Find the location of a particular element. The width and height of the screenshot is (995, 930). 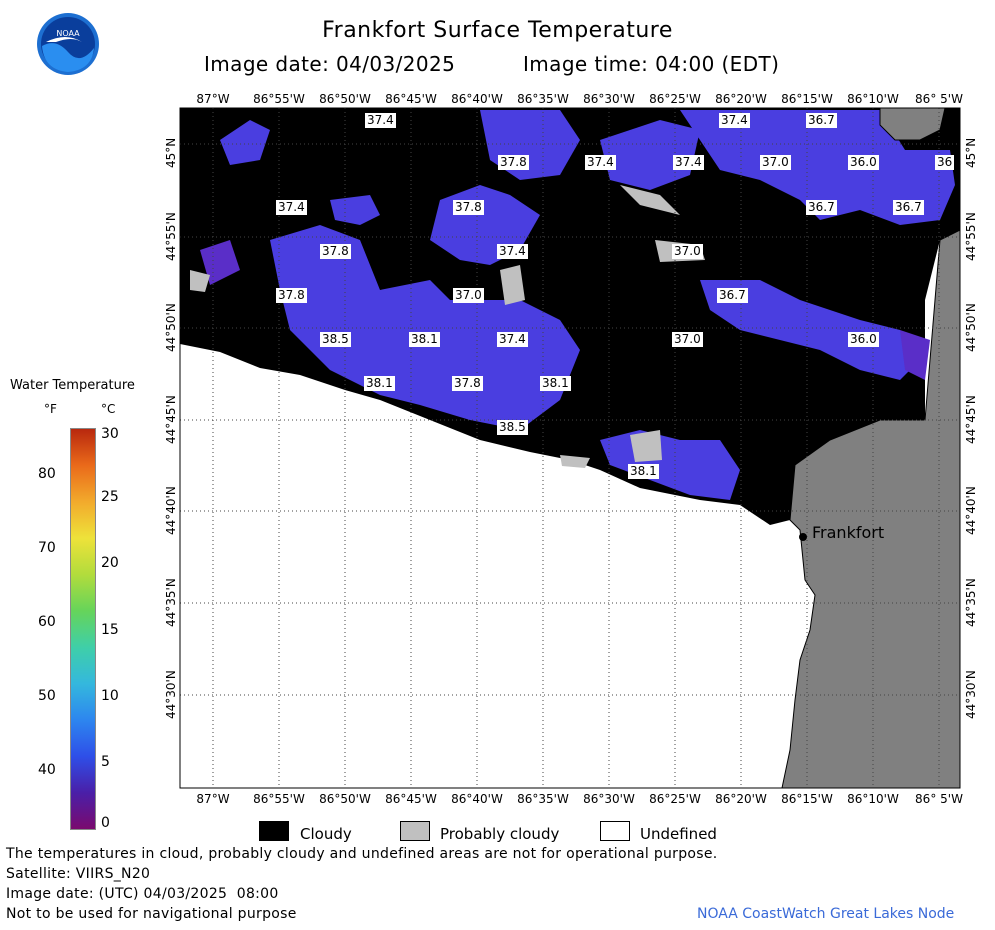

legend-probably-cloudy: Probably cloudy is located at coordinates (500, 834).